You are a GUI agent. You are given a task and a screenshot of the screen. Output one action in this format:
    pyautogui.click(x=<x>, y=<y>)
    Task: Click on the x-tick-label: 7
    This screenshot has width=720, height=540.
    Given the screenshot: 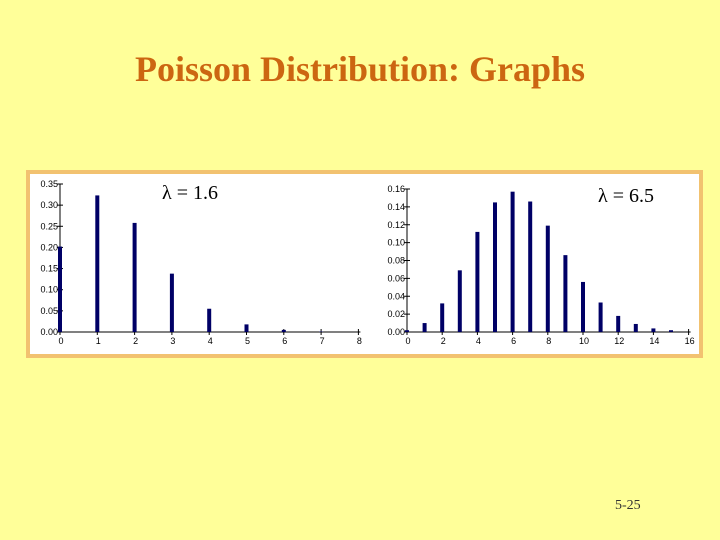 What is the action you would take?
    pyautogui.click(x=322, y=341)
    